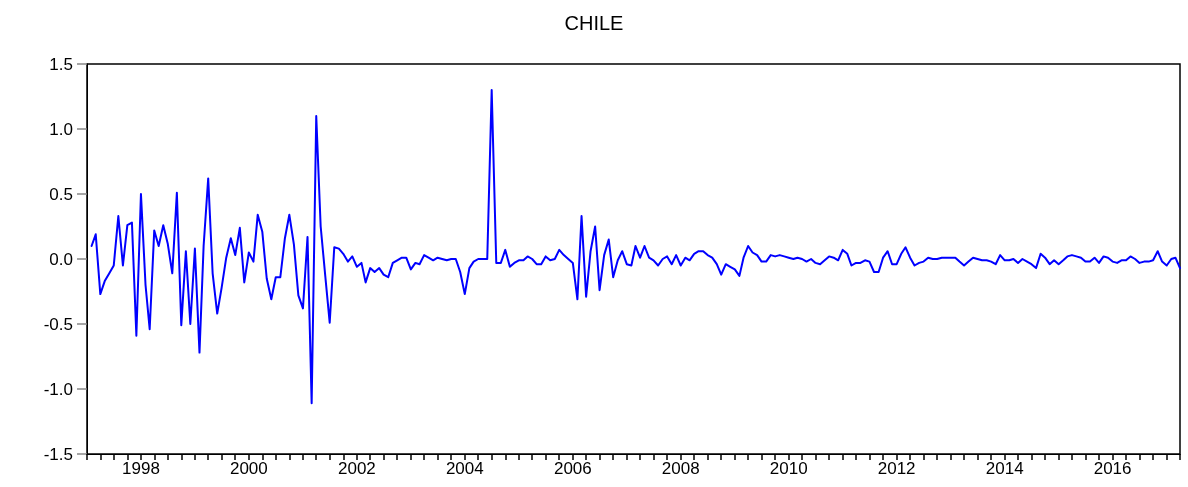 This screenshot has width=1188, height=487. What do you see at coordinates (572, 468) in the screenshot?
I see `x-tick-label: 2006` at bounding box center [572, 468].